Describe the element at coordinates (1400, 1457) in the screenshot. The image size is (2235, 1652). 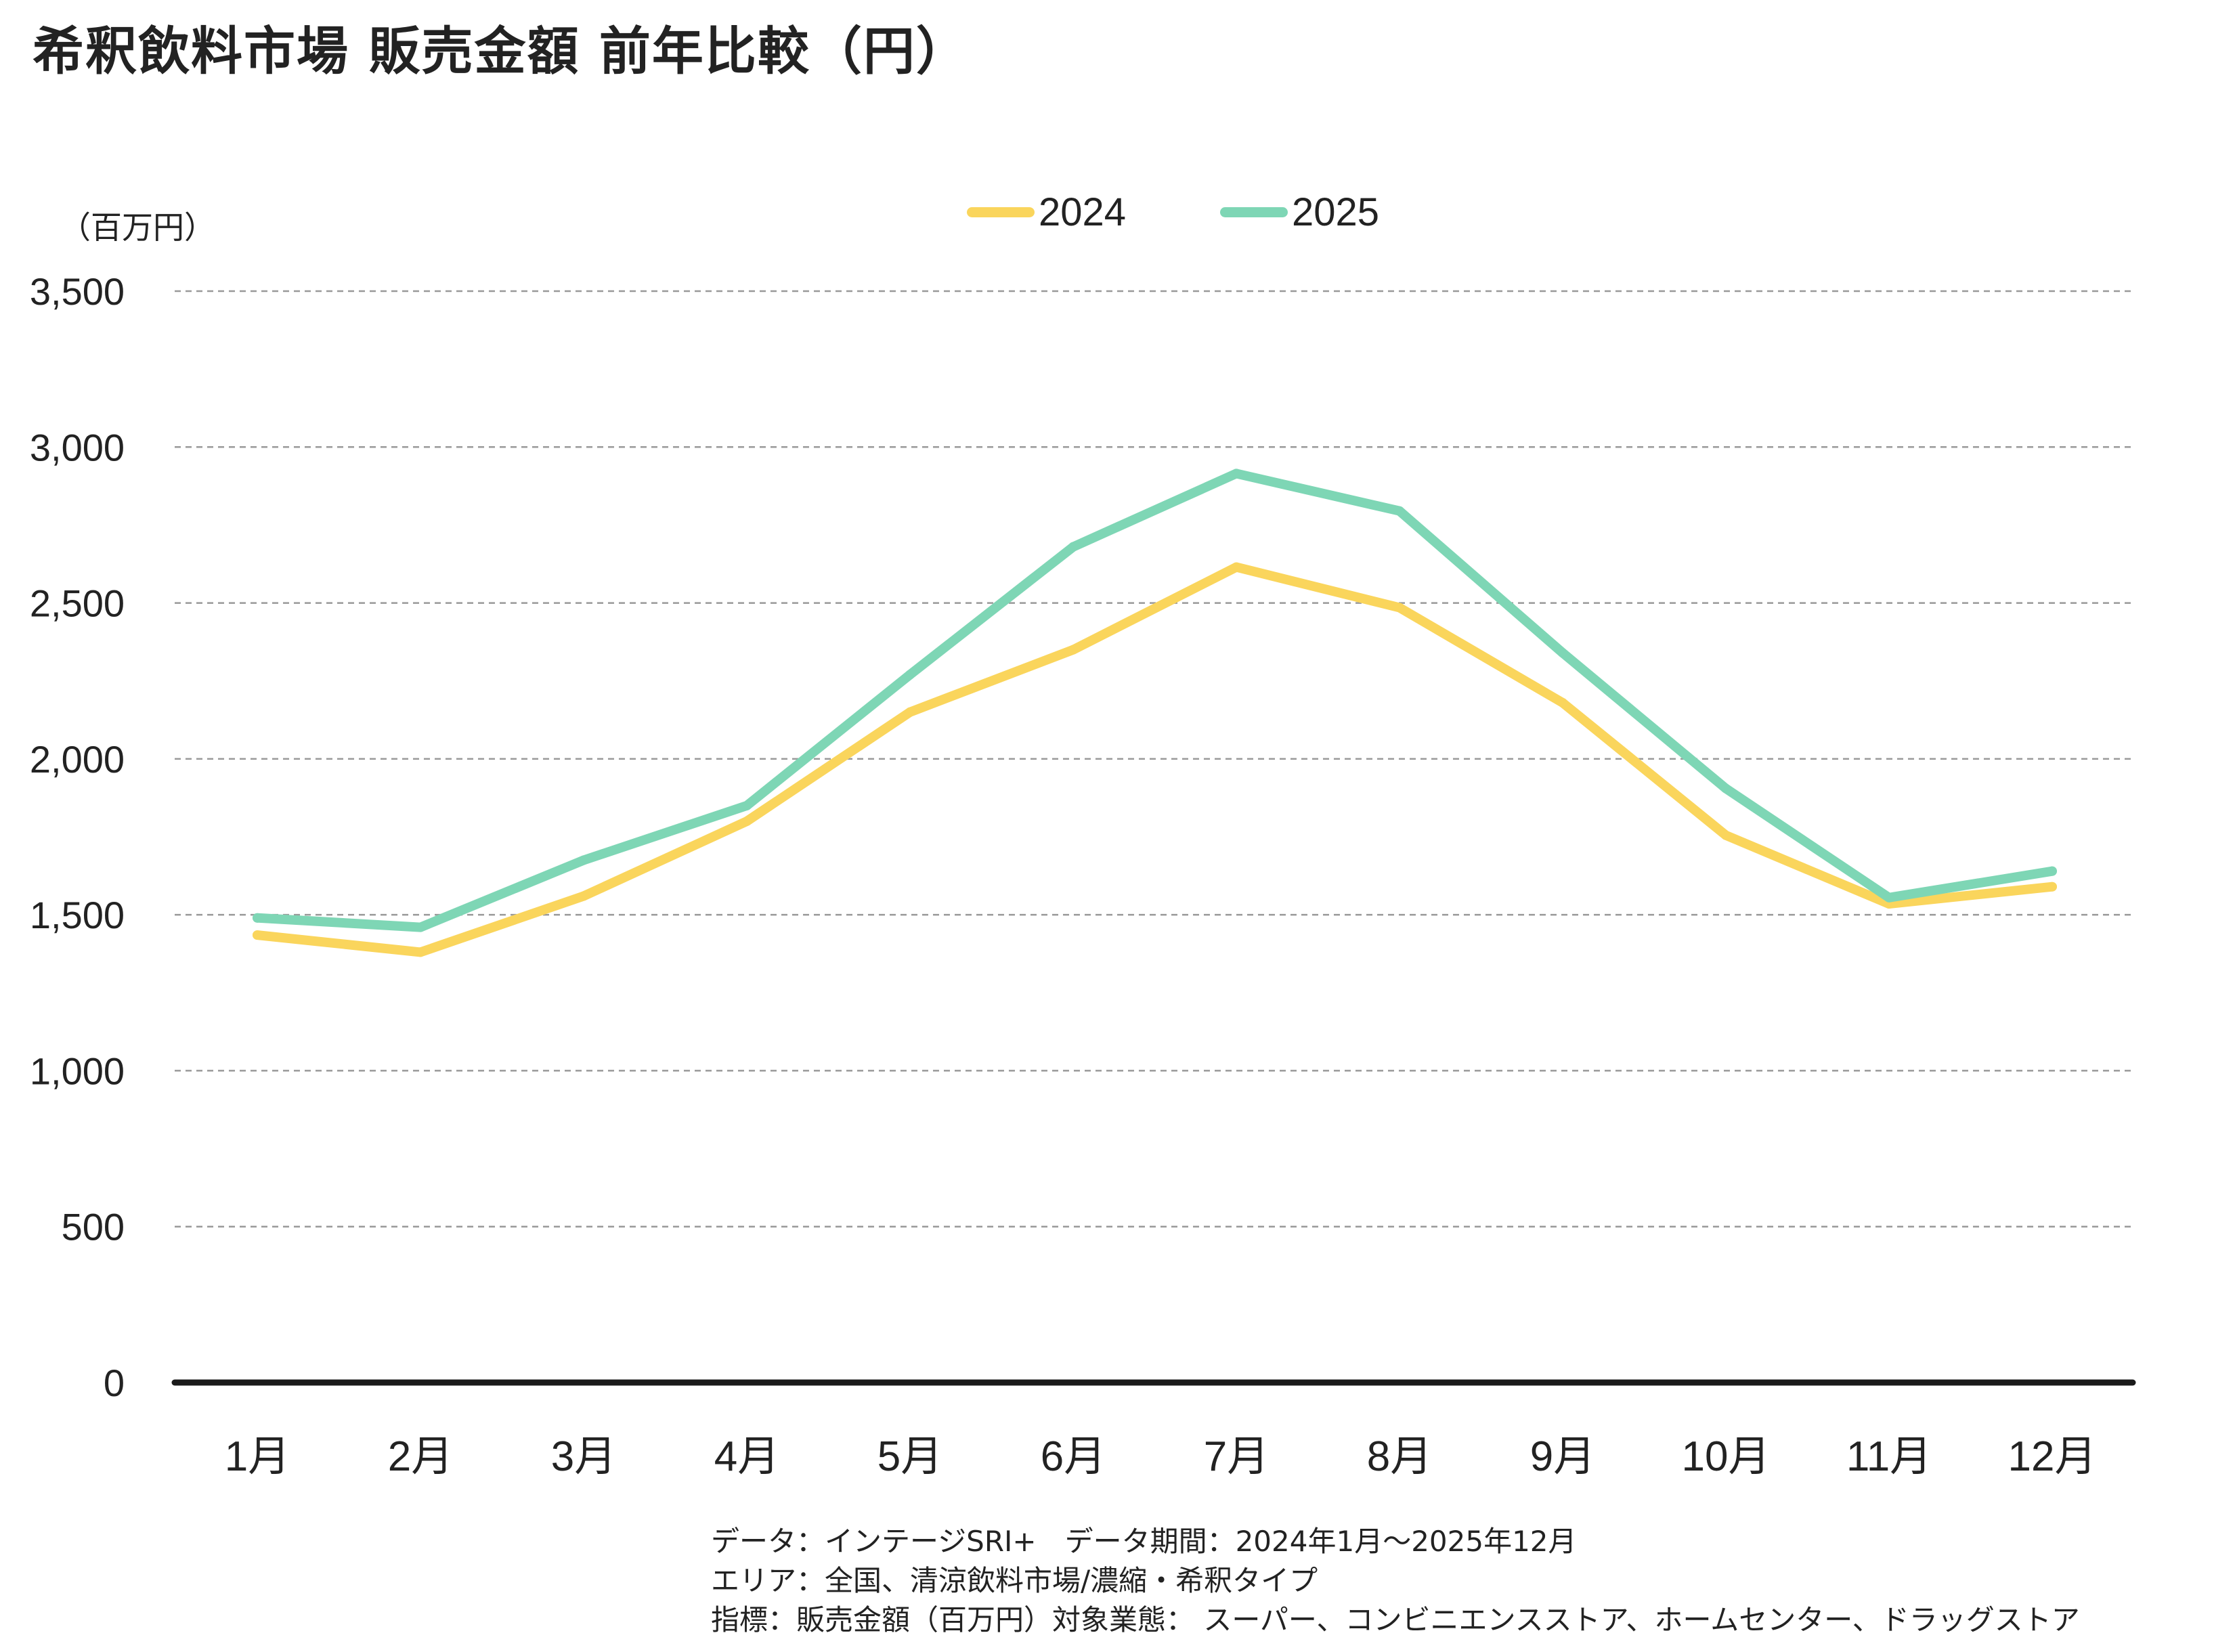
I see `x-tick-label: 8月` at that location.